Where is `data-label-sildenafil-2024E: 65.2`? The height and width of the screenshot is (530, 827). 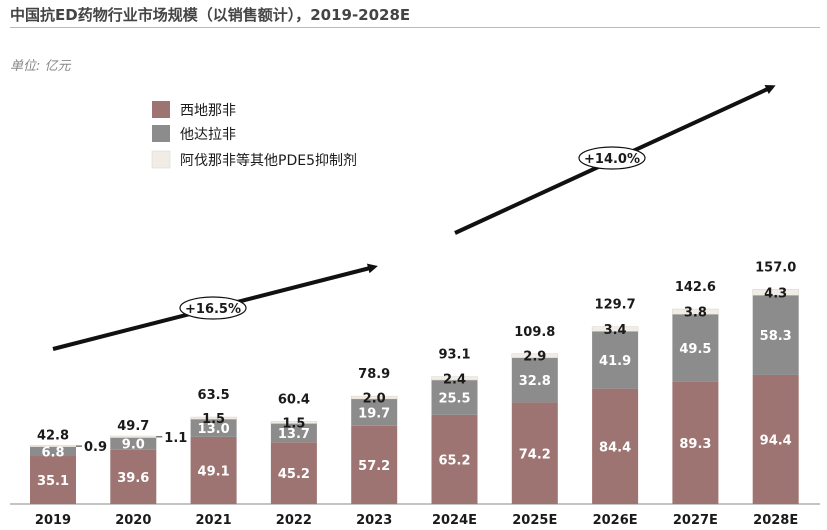
data-label-sildenafil-2024E: 65.2 is located at coordinates (454, 460).